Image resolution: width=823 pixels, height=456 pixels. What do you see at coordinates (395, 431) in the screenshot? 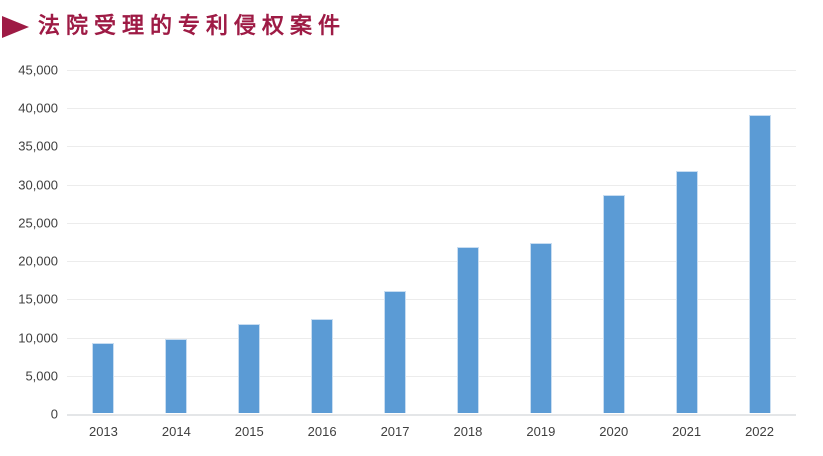
I see `x-axis-tick-label: 2017` at bounding box center [395, 431].